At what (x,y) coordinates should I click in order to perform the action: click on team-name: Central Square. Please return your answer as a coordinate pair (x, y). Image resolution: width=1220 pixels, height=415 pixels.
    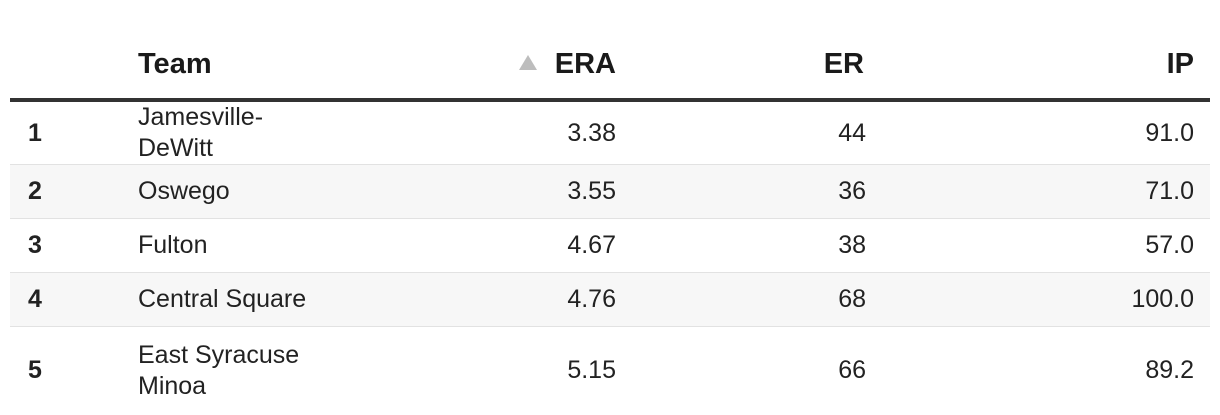
    Looking at the image, I should click on (222, 299).